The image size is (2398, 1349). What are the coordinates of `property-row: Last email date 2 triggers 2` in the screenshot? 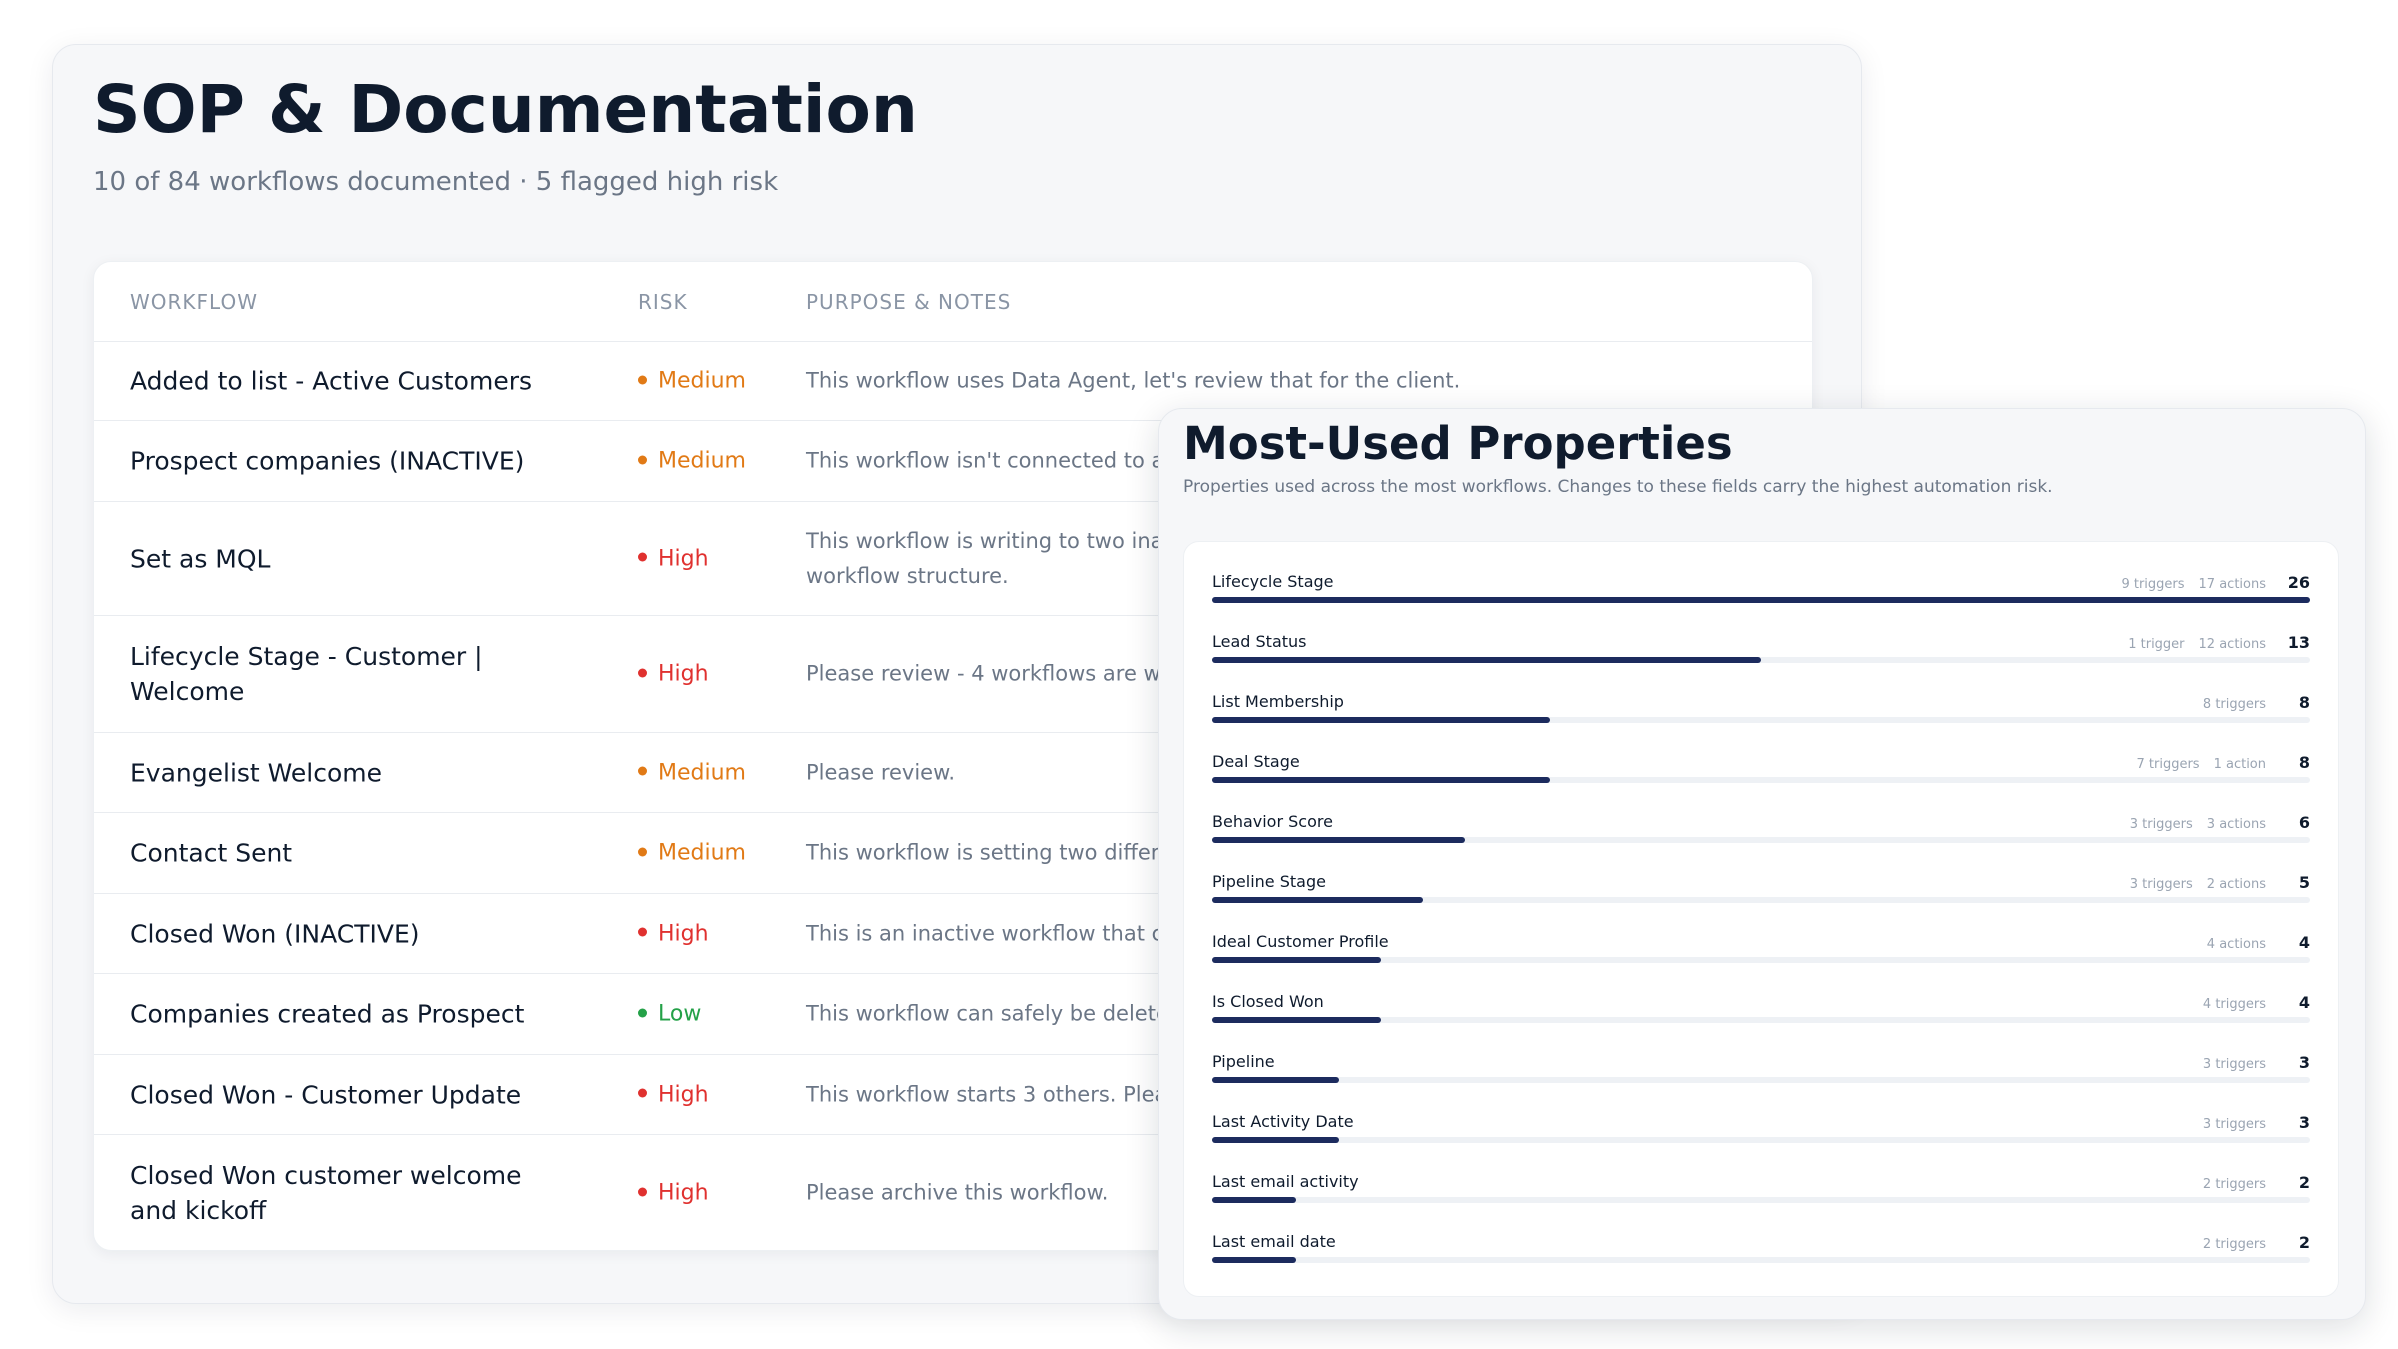 It's located at (1761, 1262).